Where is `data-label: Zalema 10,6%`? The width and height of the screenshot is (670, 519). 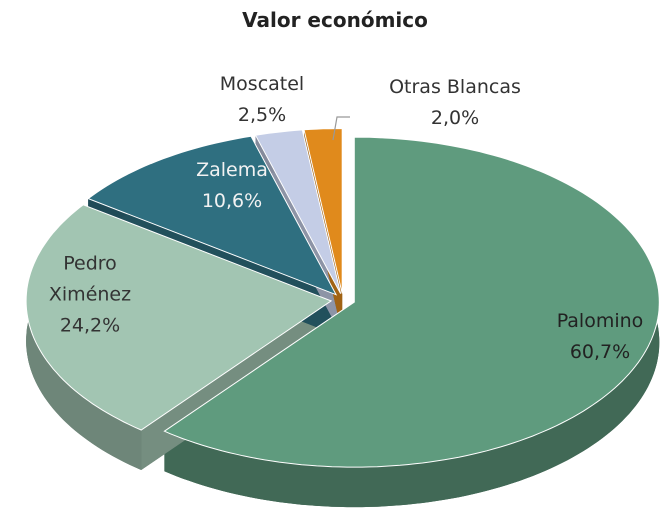 data-label: Zalema 10,6% is located at coordinates (232, 186).